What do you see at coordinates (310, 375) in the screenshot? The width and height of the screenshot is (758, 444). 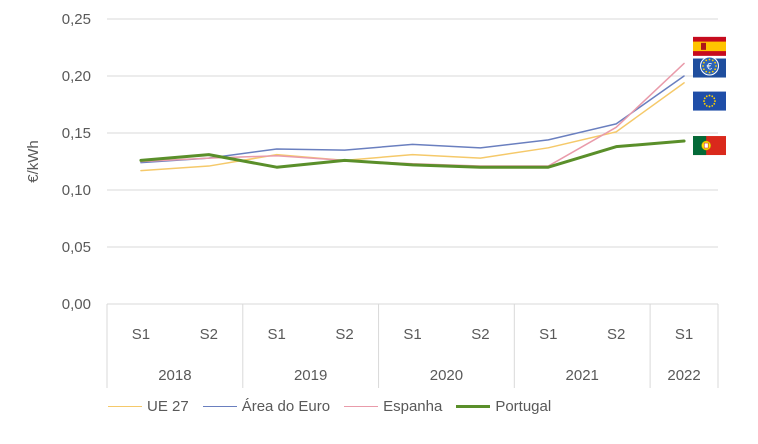 I see `x-year-label: 2019` at bounding box center [310, 375].